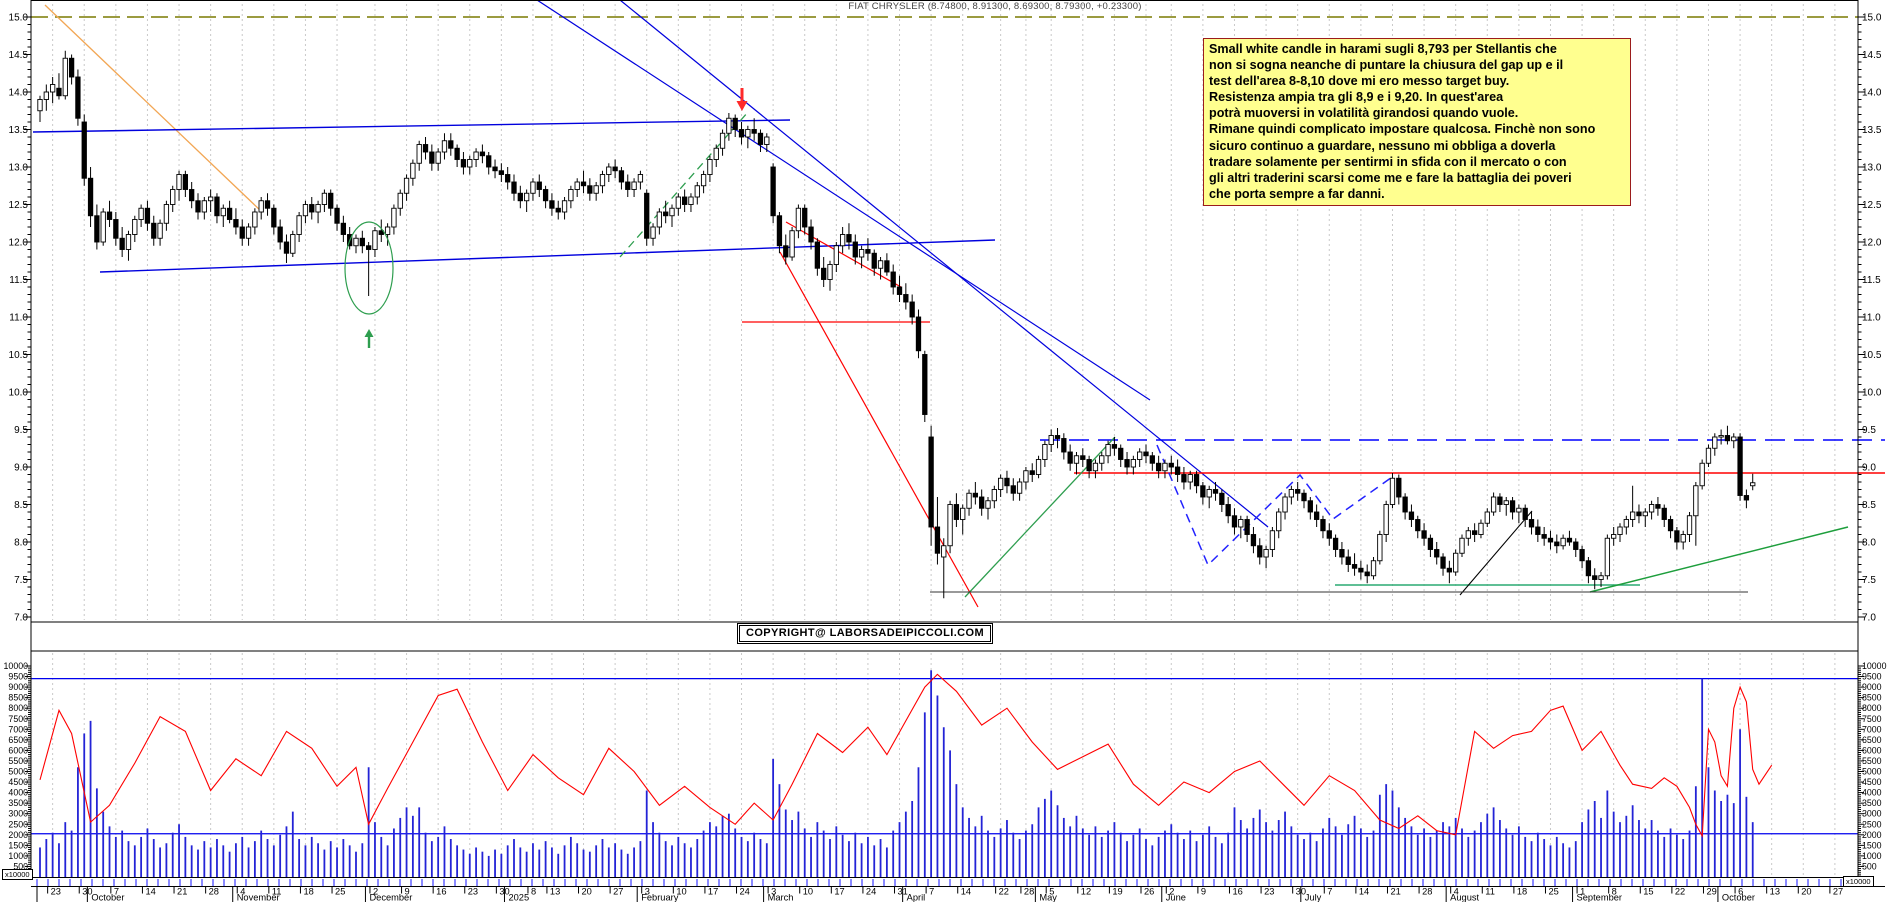 Image resolution: width=1890 pixels, height=902 pixels. I want to click on svg-text: 11.5, so click(18, 280).